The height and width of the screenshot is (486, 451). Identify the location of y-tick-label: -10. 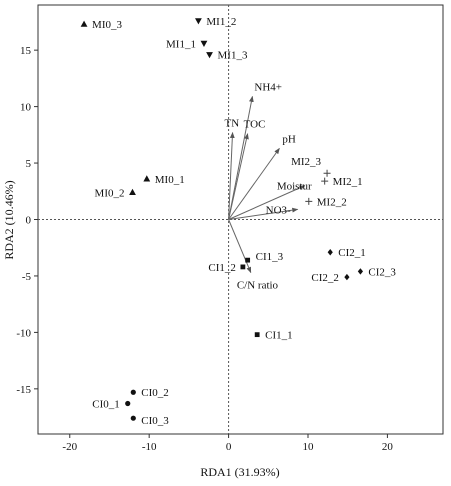
(23, 333).